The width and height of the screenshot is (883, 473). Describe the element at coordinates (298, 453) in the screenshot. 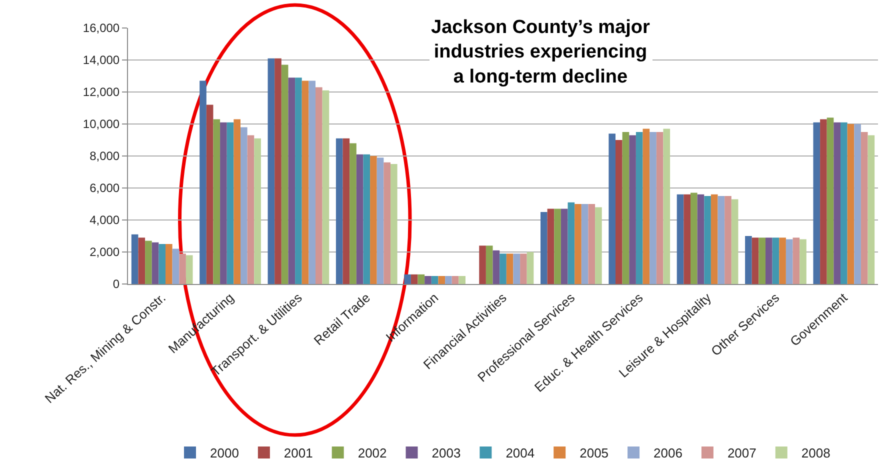

I see `legend-label: 2001` at that location.